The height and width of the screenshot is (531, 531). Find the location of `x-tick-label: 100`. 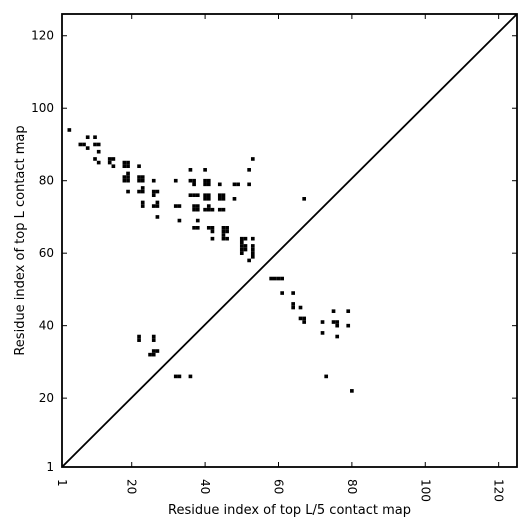

x-tick-label: 100 is located at coordinates (425, 490).